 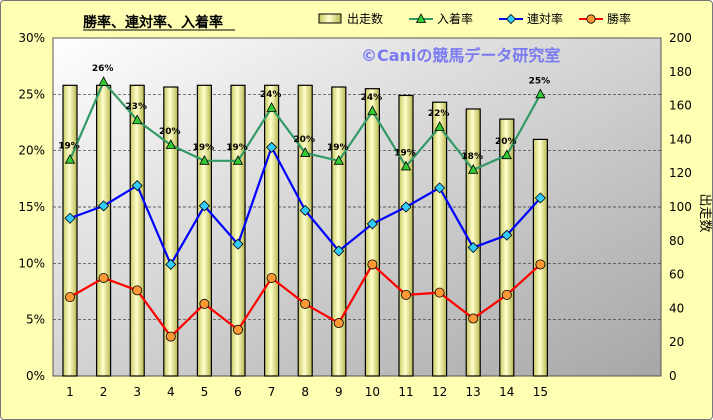 I want to click on y-tick-label: 5%, so click(x=35, y=320).